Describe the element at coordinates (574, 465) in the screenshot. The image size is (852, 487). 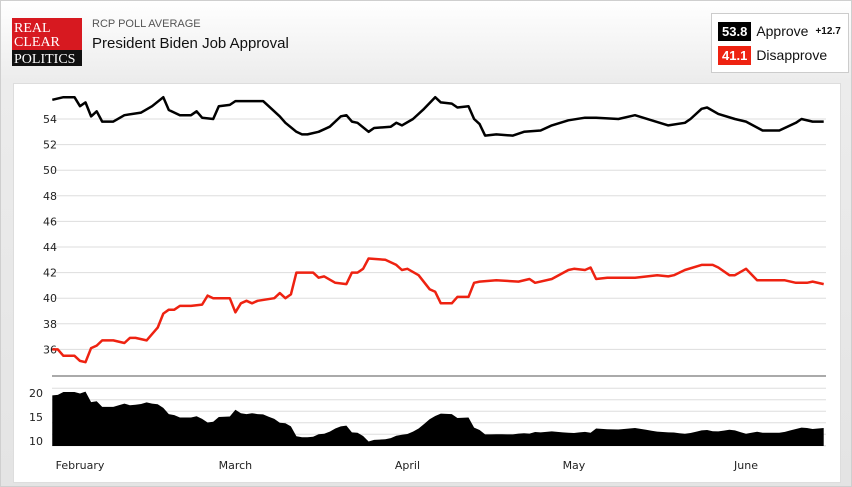
I see `x-tick-label: May` at that location.